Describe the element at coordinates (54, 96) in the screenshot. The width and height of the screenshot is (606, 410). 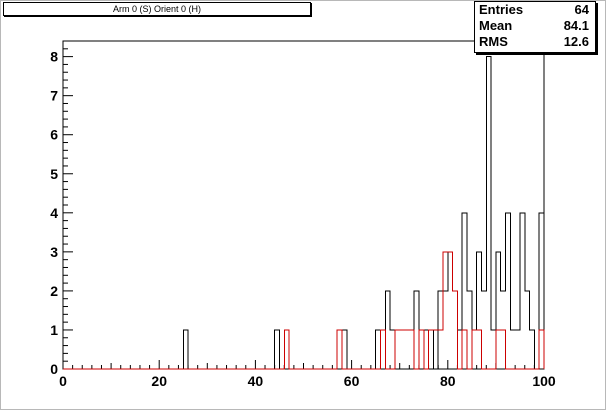
I see `y-tick-label: 7` at that location.